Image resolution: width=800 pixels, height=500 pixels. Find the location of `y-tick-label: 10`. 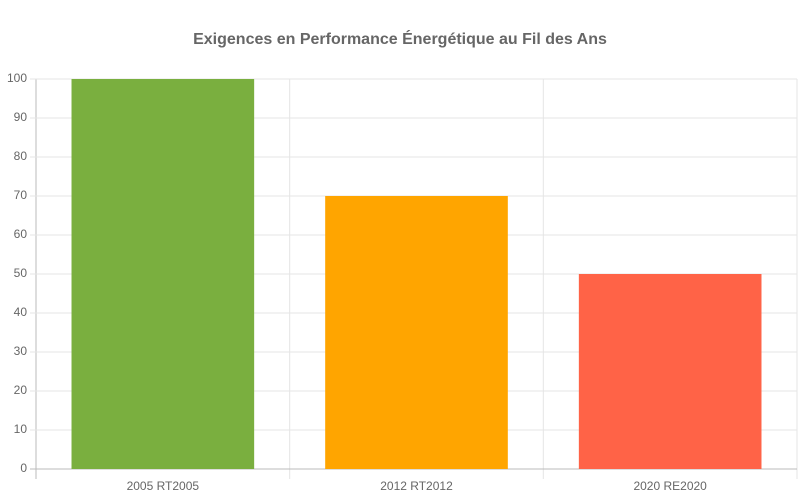

y-tick-label: 10 is located at coordinates (21, 429).